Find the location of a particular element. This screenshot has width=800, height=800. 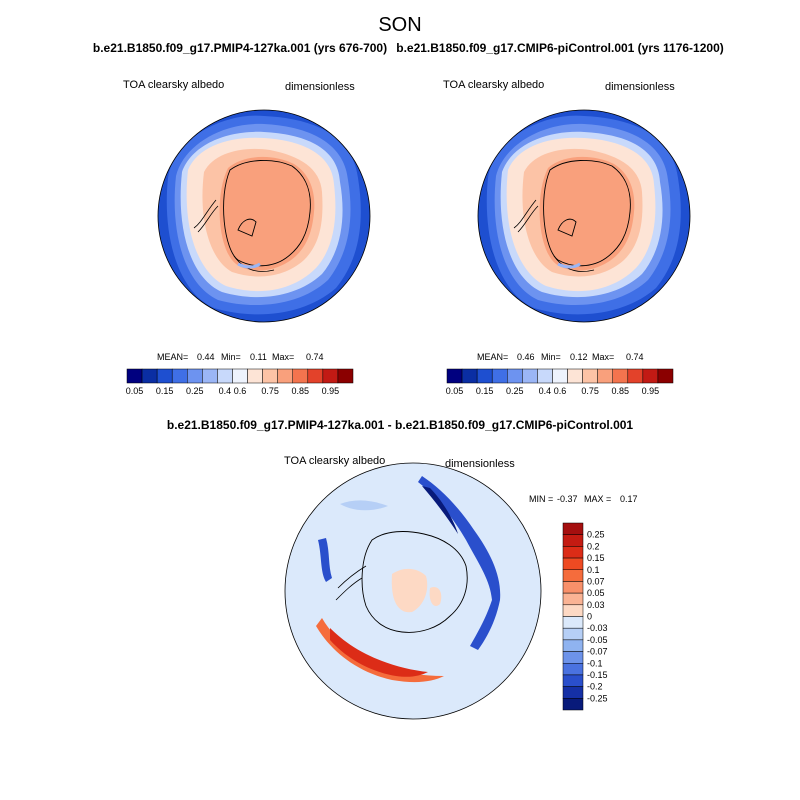

left-min-label: Min= is located at coordinates (231, 357).